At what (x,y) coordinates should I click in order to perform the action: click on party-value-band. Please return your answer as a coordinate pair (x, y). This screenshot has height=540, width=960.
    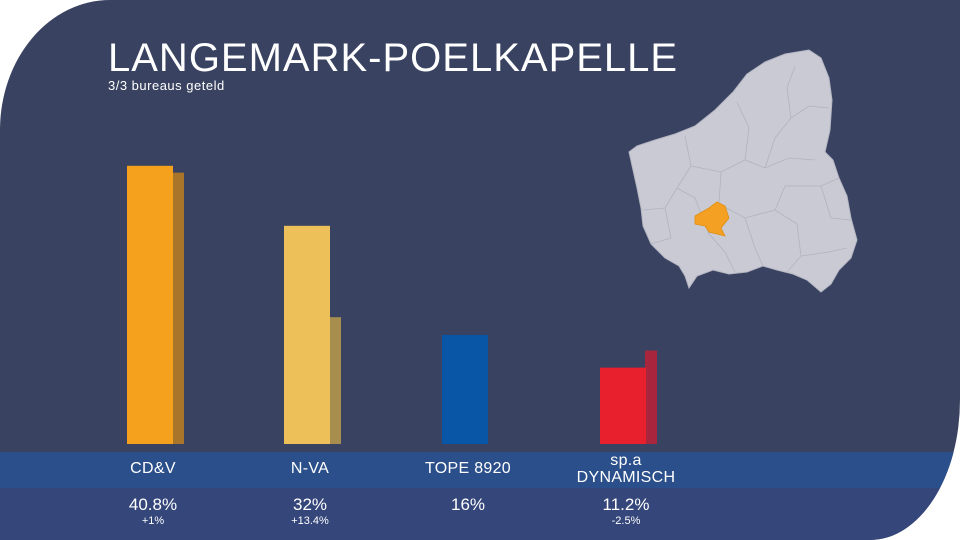
    Looking at the image, I should click on (480, 514).